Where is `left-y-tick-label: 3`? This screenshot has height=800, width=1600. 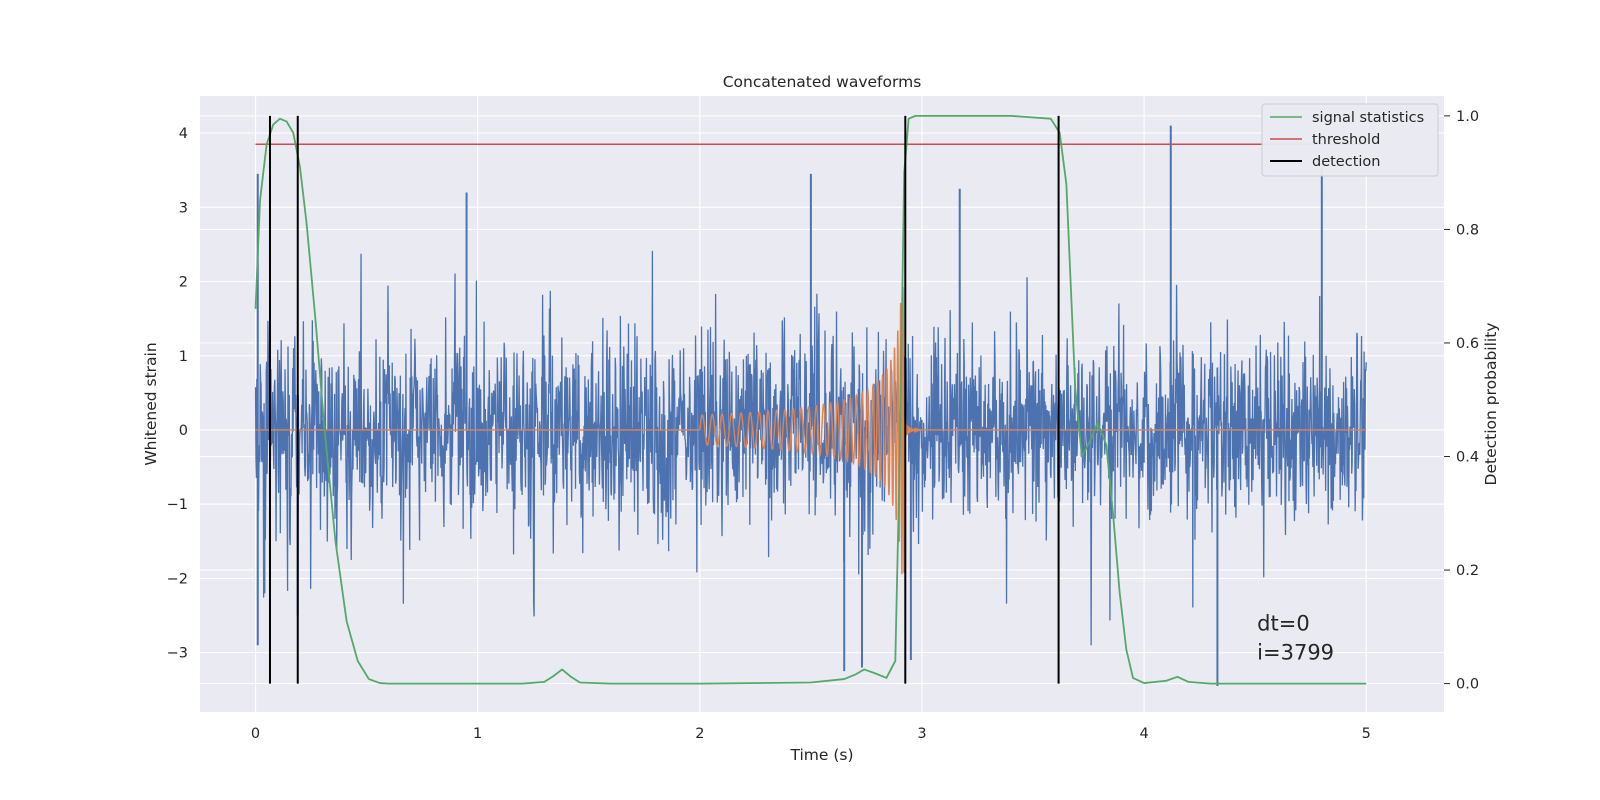
left-y-tick-label: 3 is located at coordinates (183, 208).